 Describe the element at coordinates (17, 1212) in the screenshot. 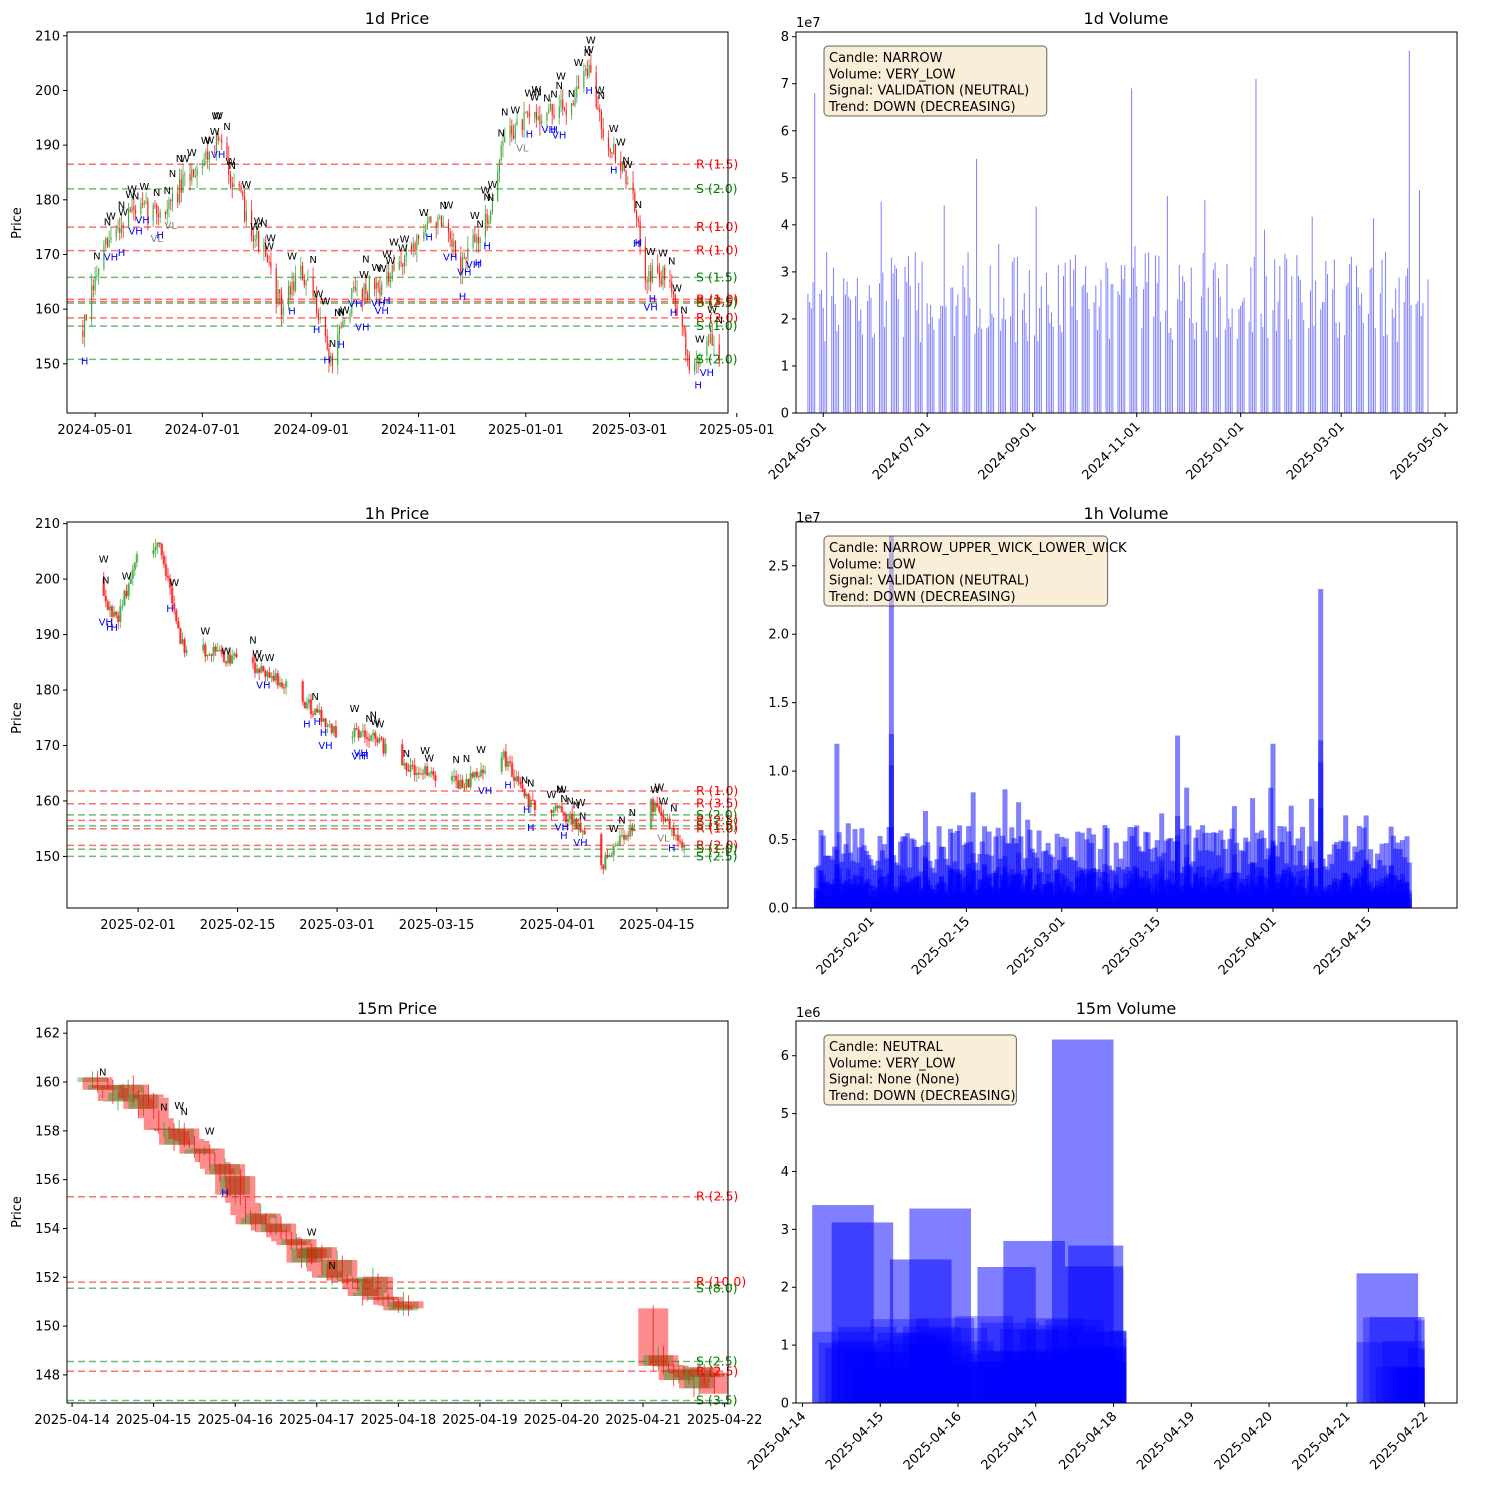

I see `price-15m-ylabel: Price` at that location.